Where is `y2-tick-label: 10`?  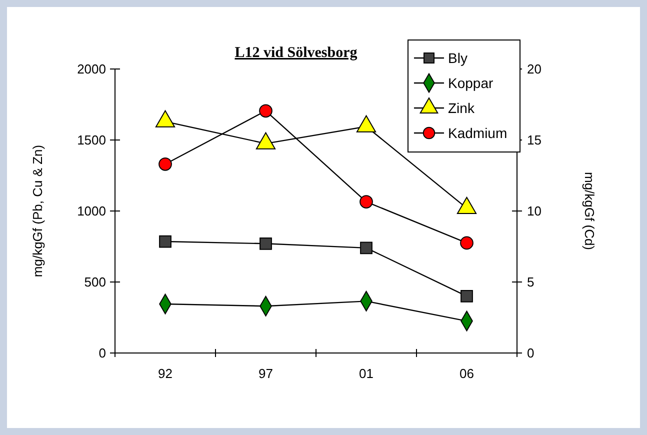
y2-tick-label: 10 is located at coordinates (534, 211).